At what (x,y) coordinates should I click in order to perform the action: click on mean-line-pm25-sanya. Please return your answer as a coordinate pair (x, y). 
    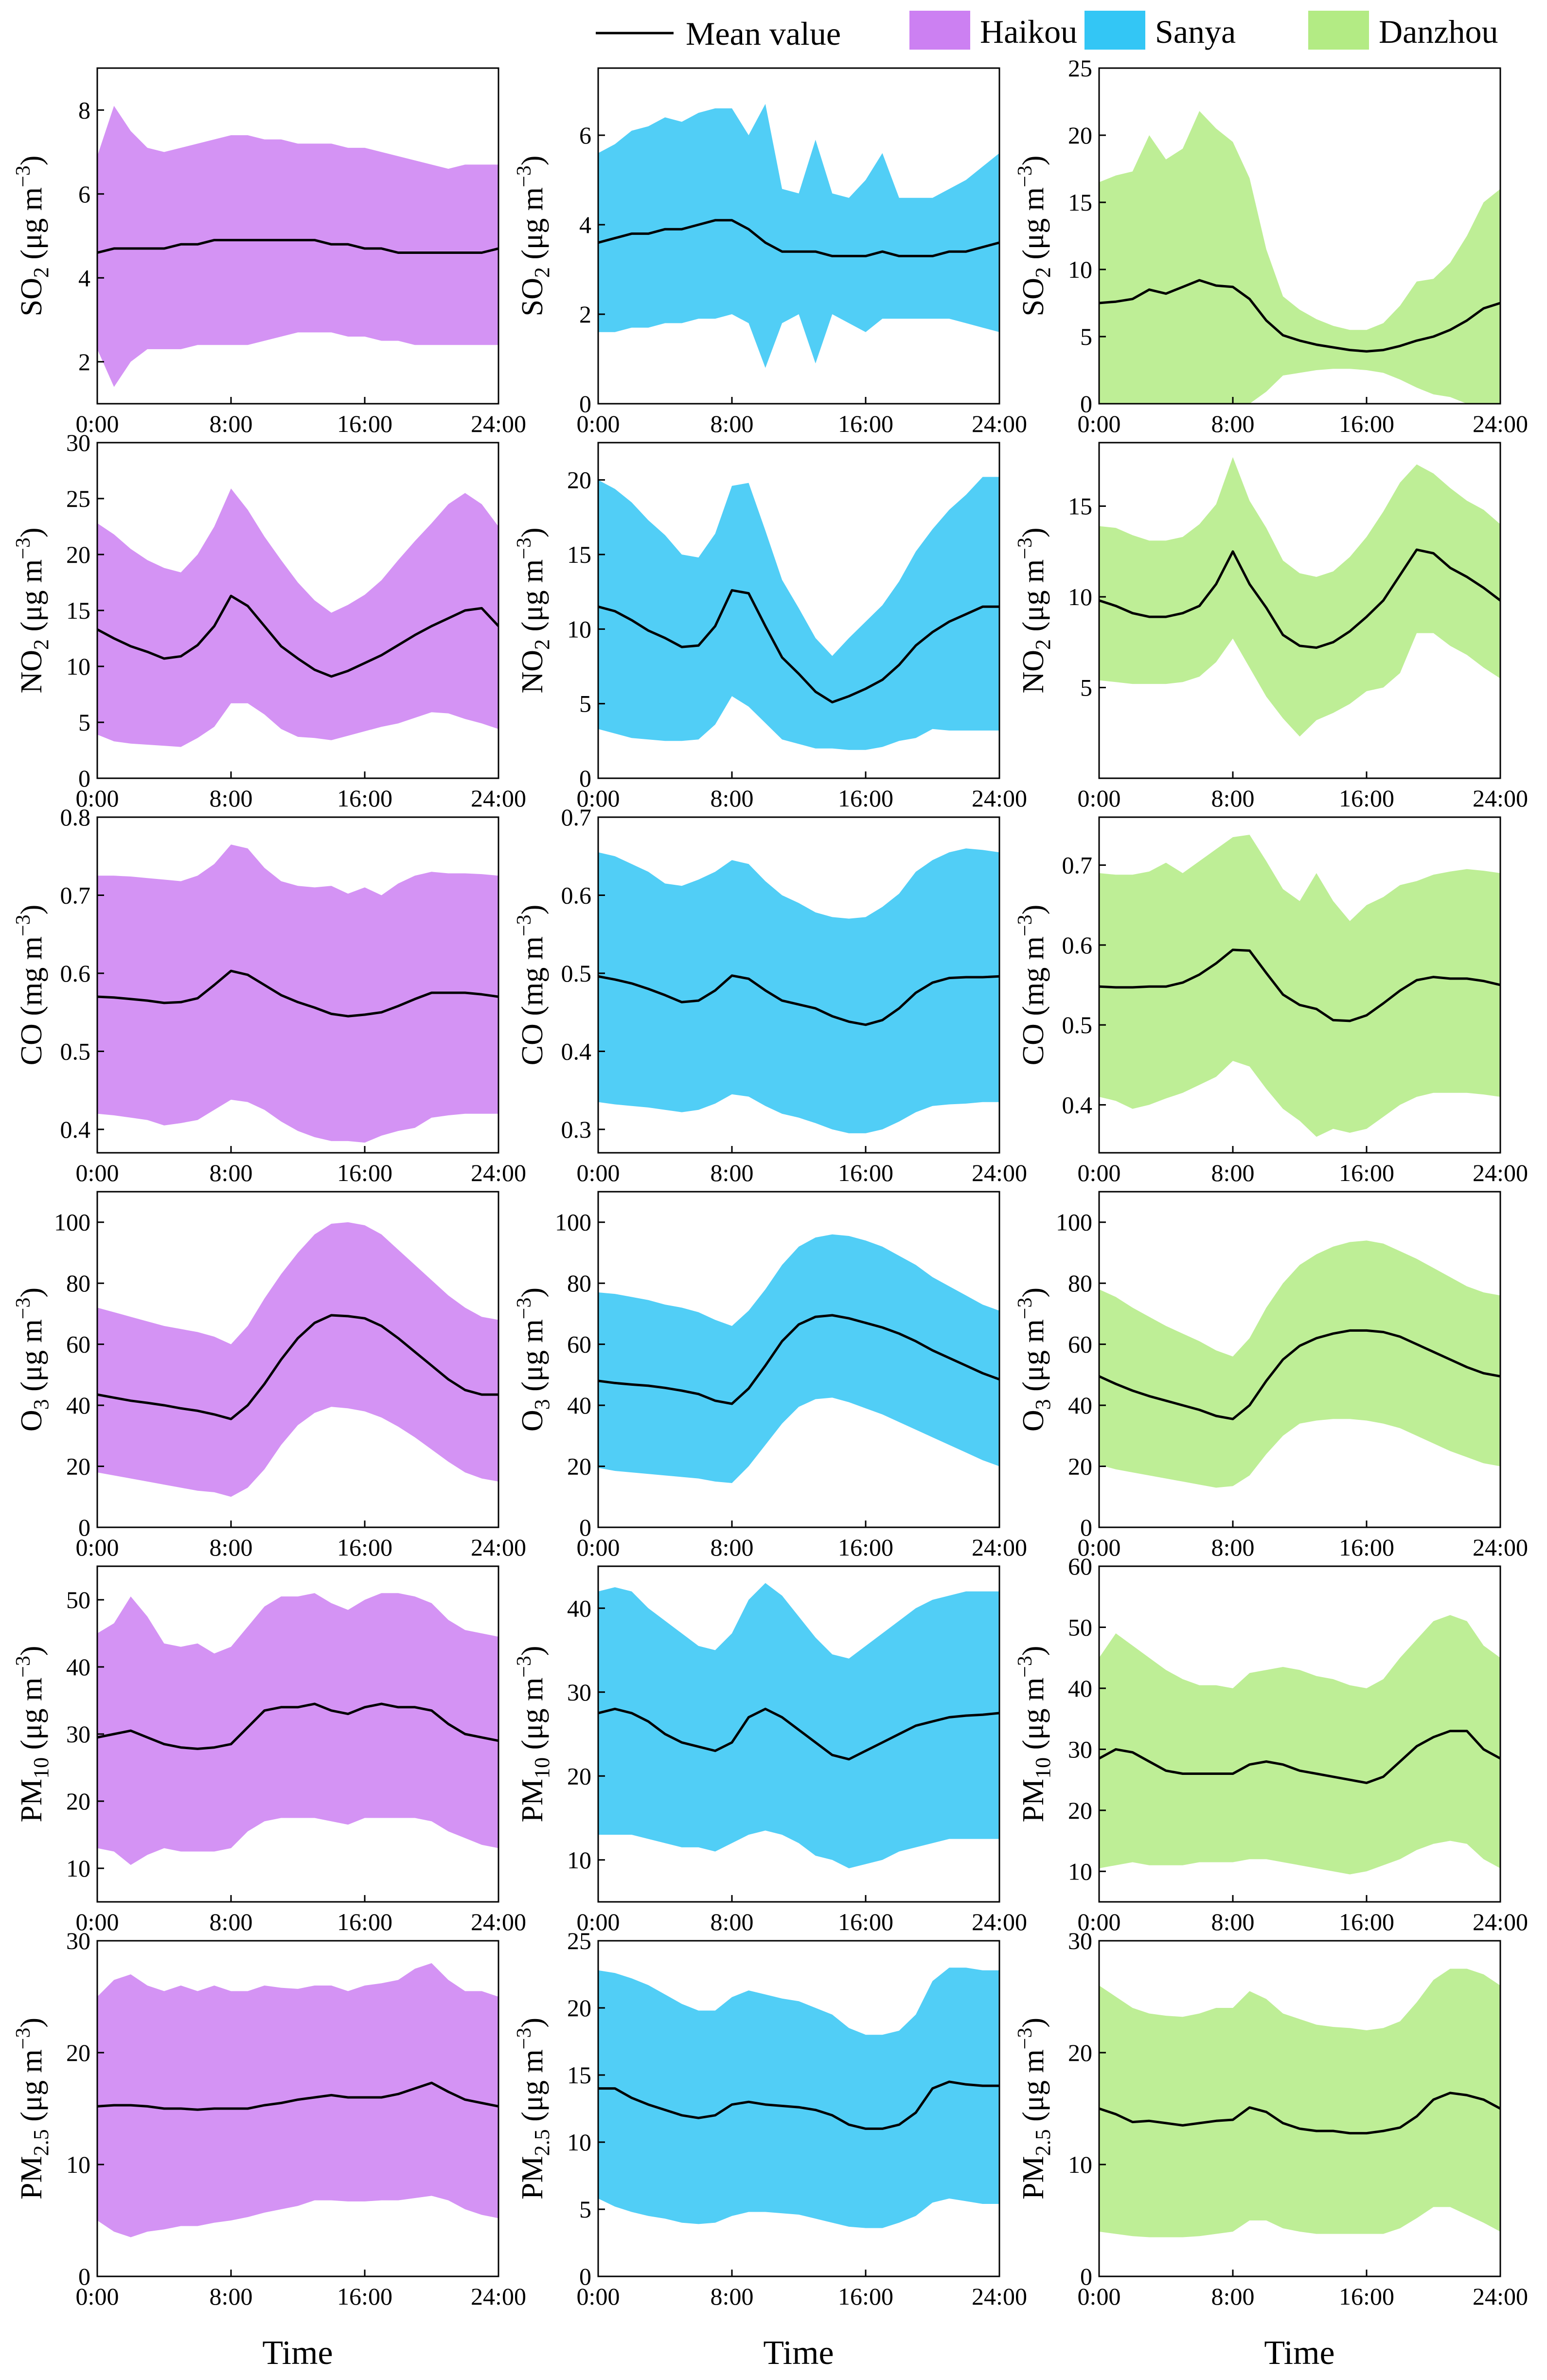
    Looking at the image, I should click on (798, 2105).